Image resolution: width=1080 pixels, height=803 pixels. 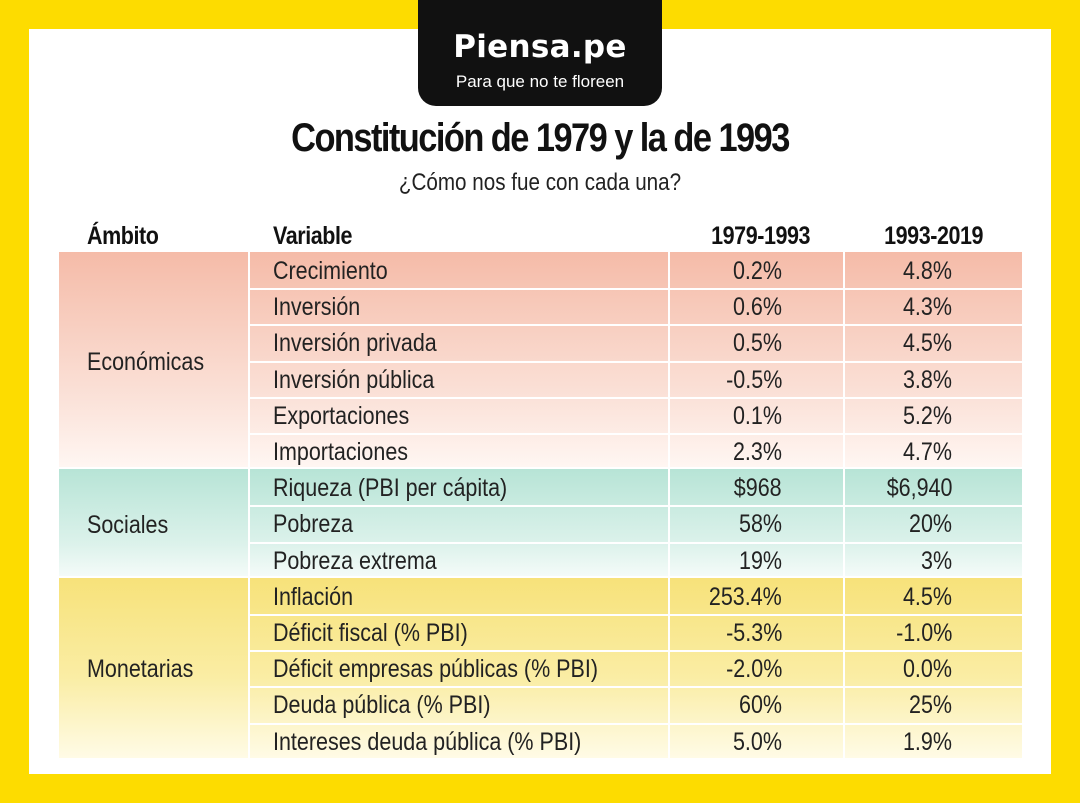 What do you see at coordinates (760, 560) in the screenshot?
I see `value-1979-1993: 19%` at bounding box center [760, 560].